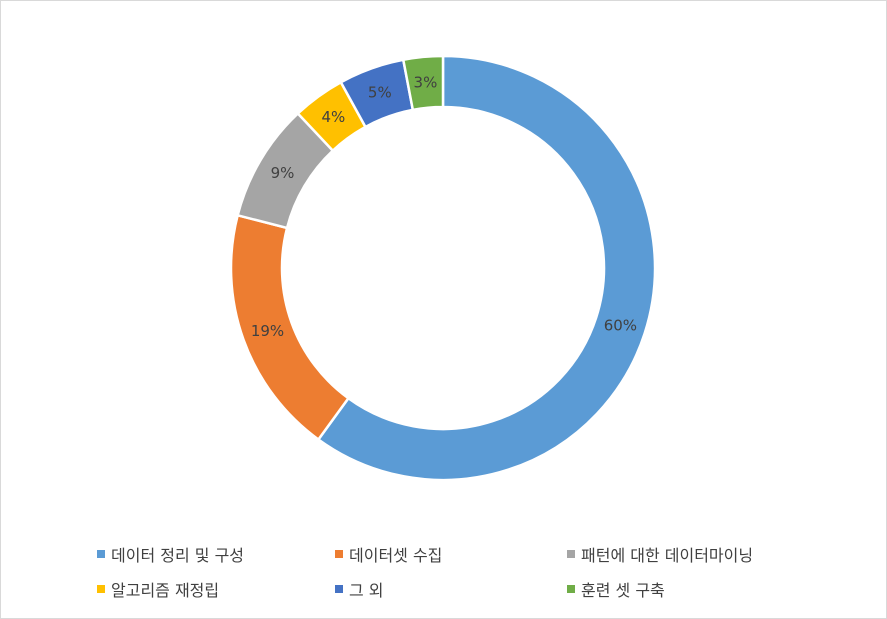 Image resolution: width=887 pixels, height=619 pixels. What do you see at coordinates (339, 589) in the screenshot?
I see `legend-swatch-other` at bounding box center [339, 589].